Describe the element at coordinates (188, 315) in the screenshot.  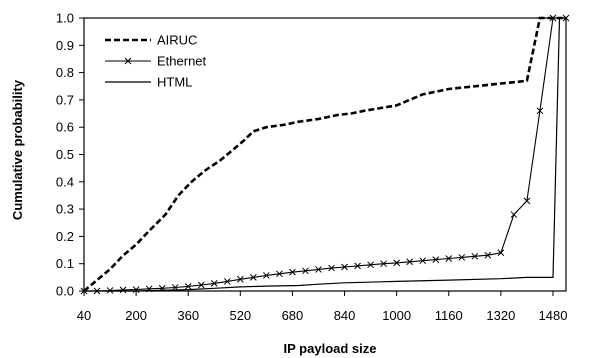
I see `x-tick-label: 360` at that location.